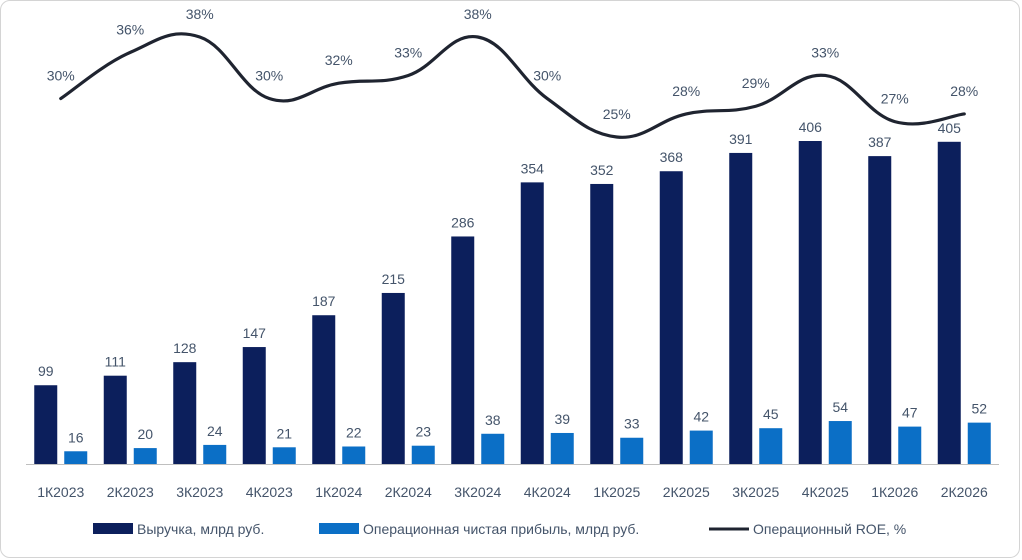 The width and height of the screenshot is (1022, 560). Describe the element at coordinates (130, 29) in the screenshot. I see `roe-point-label: 36%` at that location.